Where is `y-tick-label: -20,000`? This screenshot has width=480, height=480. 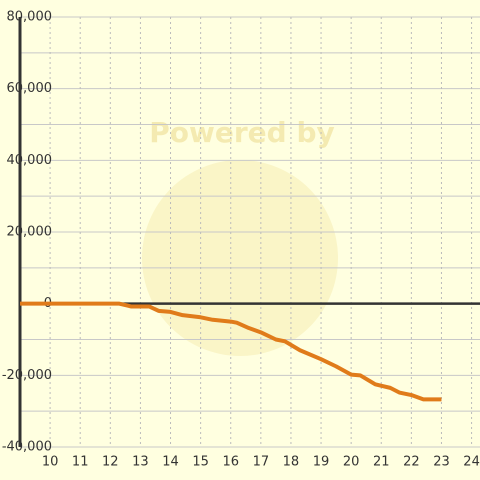 y-tick-label: -20,000 is located at coordinates (27, 375).